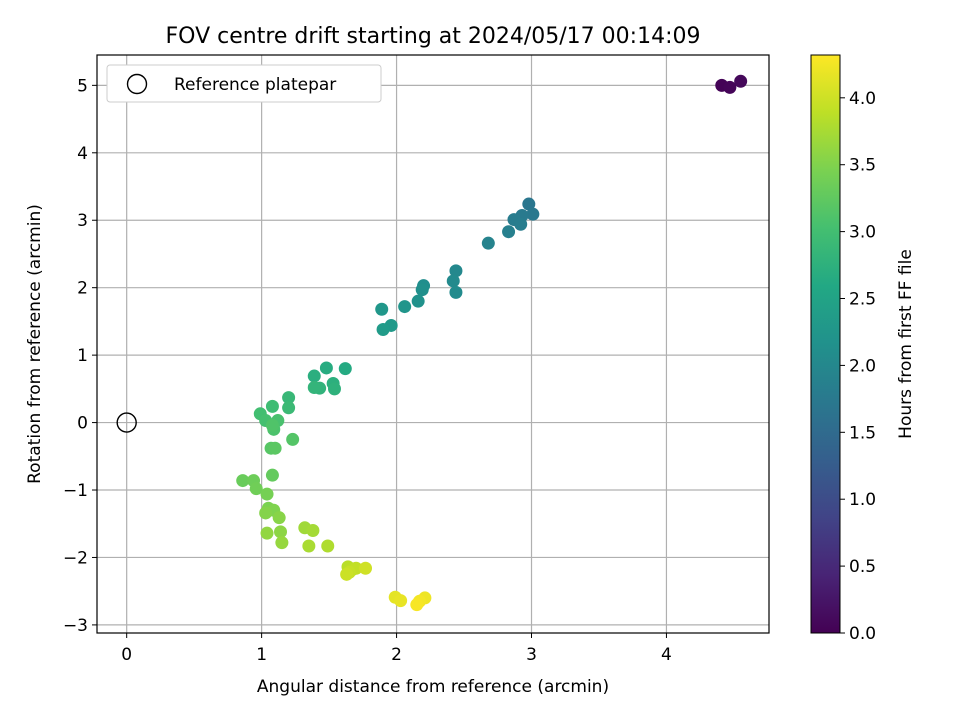  I want to click on x-axis-ticks: 0 1 2 3 4, so click(396, 649).